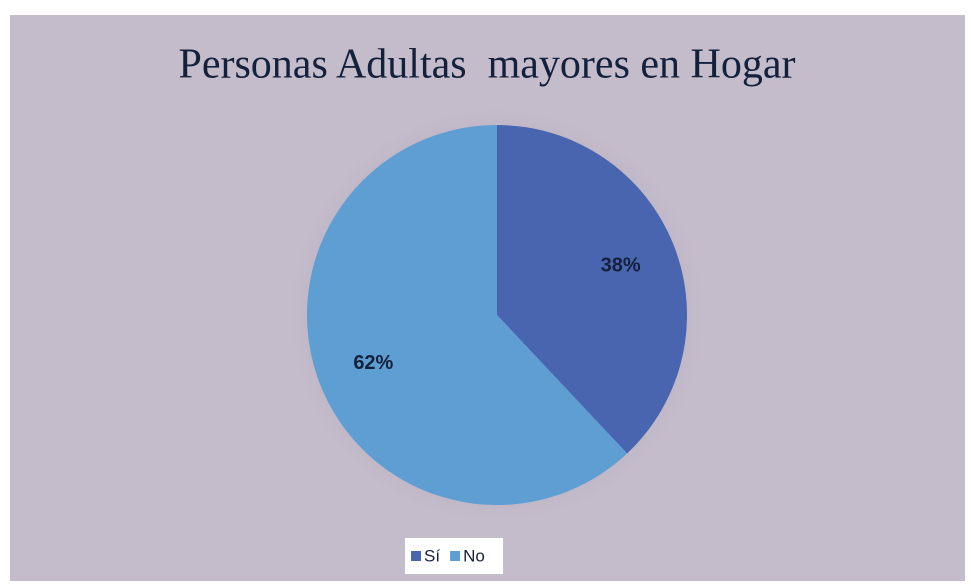 The height and width of the screenshot is (585, 971). Describe the element at coordinates (474, 555) in the screenshot. I see `legend-text: No` at that location.